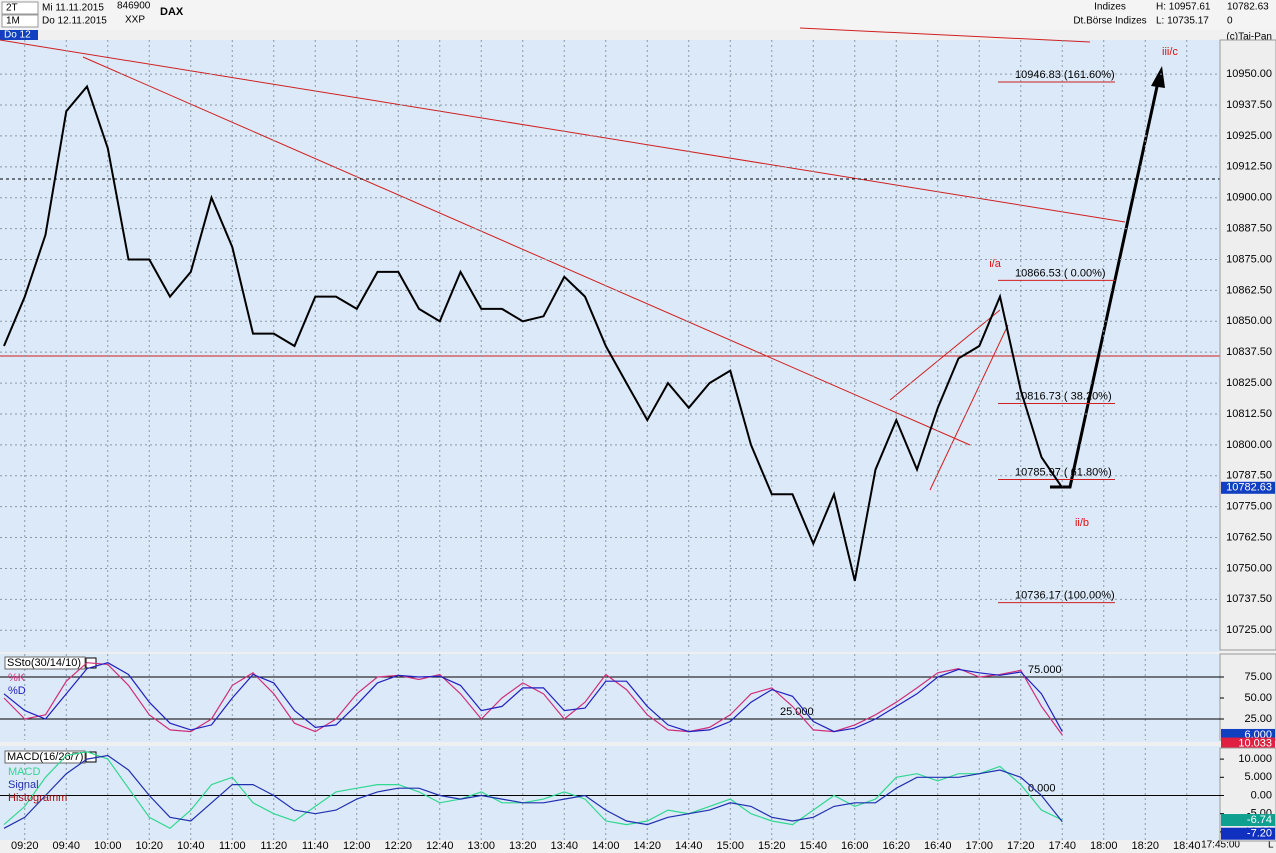 This screenshot has width=1276, height=853. Describe the element at coordinates (1249, 352) in the screenshot. I see `y-tick-label: 10837.50` at that location.